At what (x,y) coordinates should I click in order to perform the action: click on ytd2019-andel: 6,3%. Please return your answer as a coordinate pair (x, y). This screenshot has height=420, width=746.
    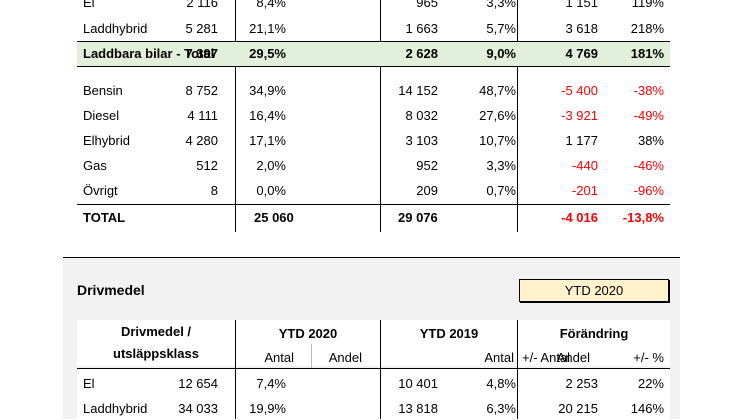
    Looking at the image, I should click on (501, 408).